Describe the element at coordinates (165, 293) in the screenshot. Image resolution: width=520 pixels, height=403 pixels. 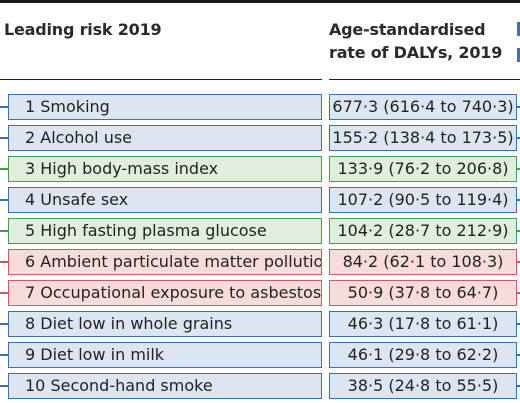
I see `risk-label: 7 Occupational exposure to asbestos` at that location.